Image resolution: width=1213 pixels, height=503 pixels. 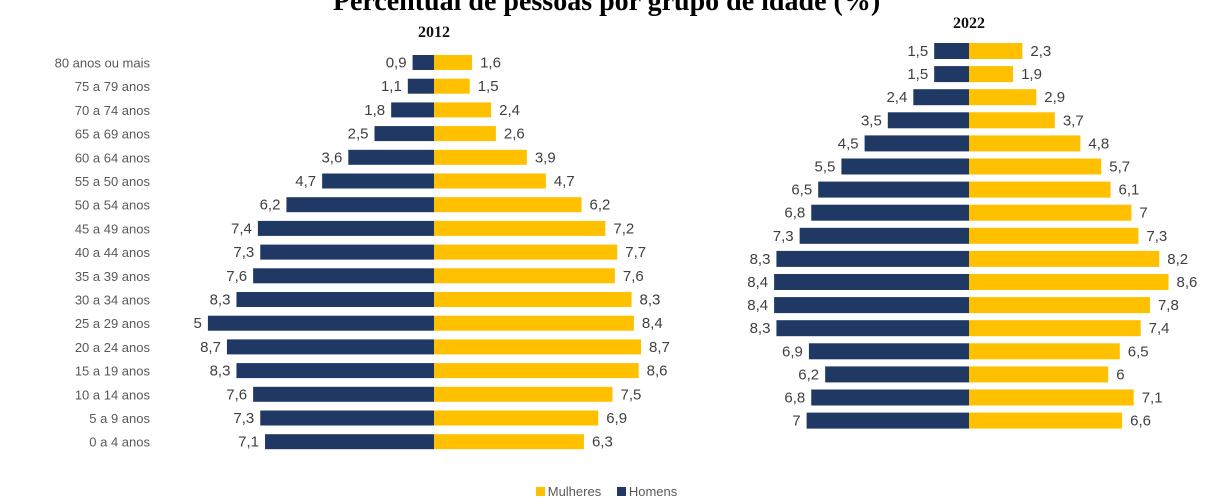 What do you see at coordinates (1054, 97) in the screenshot?
I see `label-women-2022-2: 2,9` at bounding box center [1054, 97].